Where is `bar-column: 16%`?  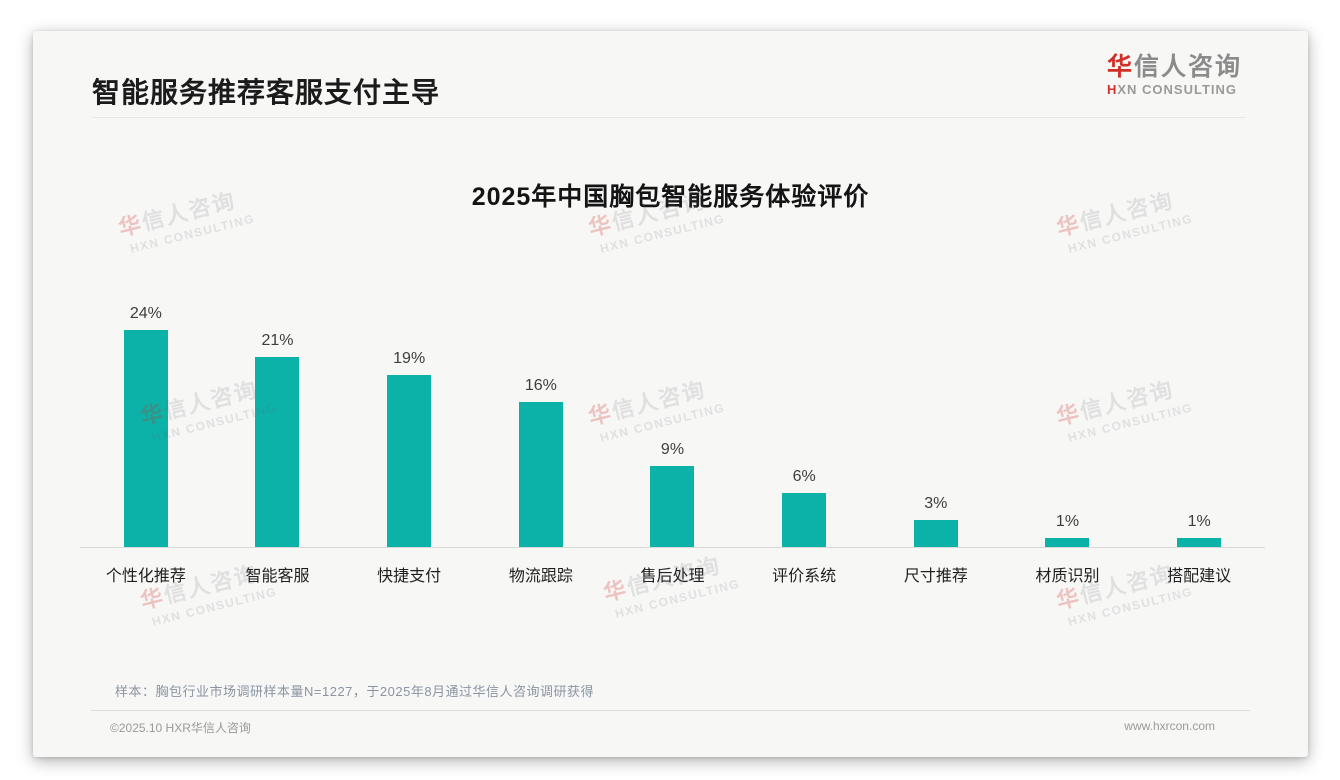
bar-column: 16% is located at coordinates (541, 462).